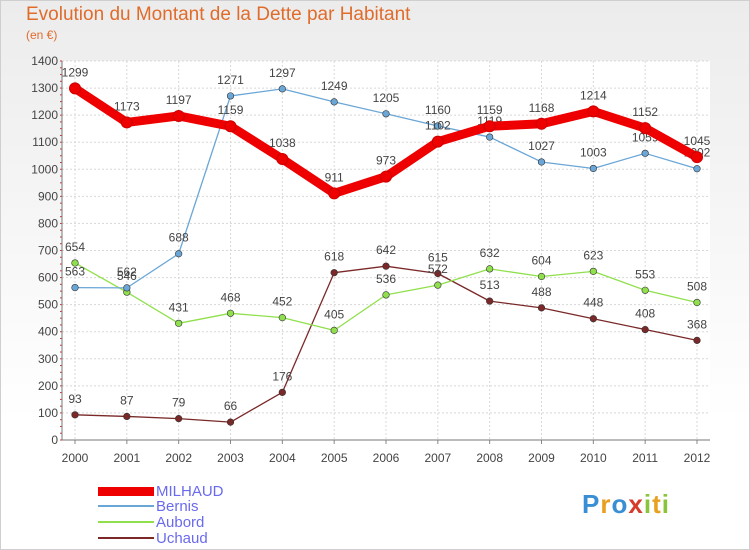 The image size is (750, 550). Describe the element at coordinates (182, 538) in the screenshot. I see `legend-label: Uchaud` at that location.